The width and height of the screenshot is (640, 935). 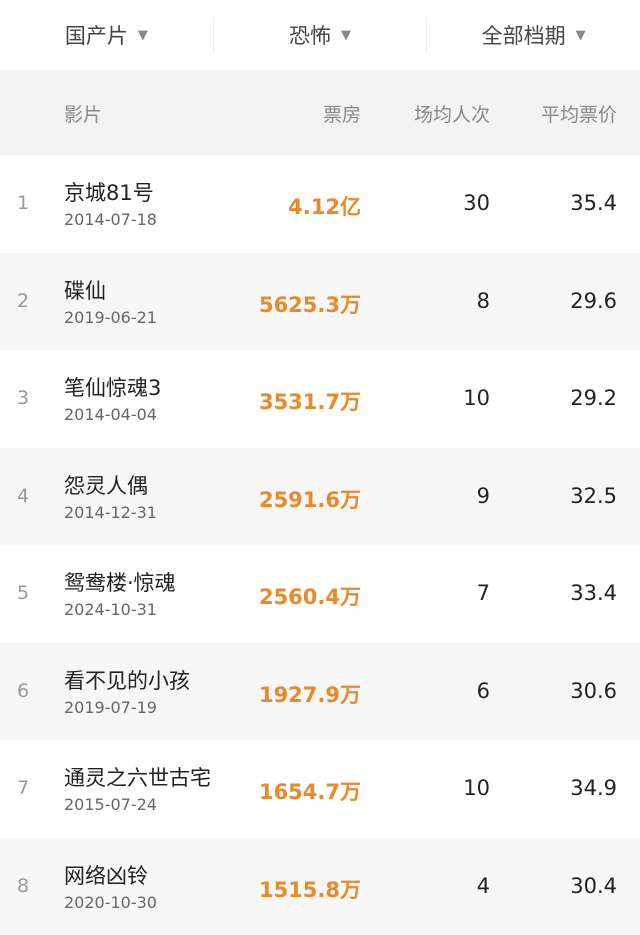 I want to click on rank-number: 1, so click(x=23, y=203).